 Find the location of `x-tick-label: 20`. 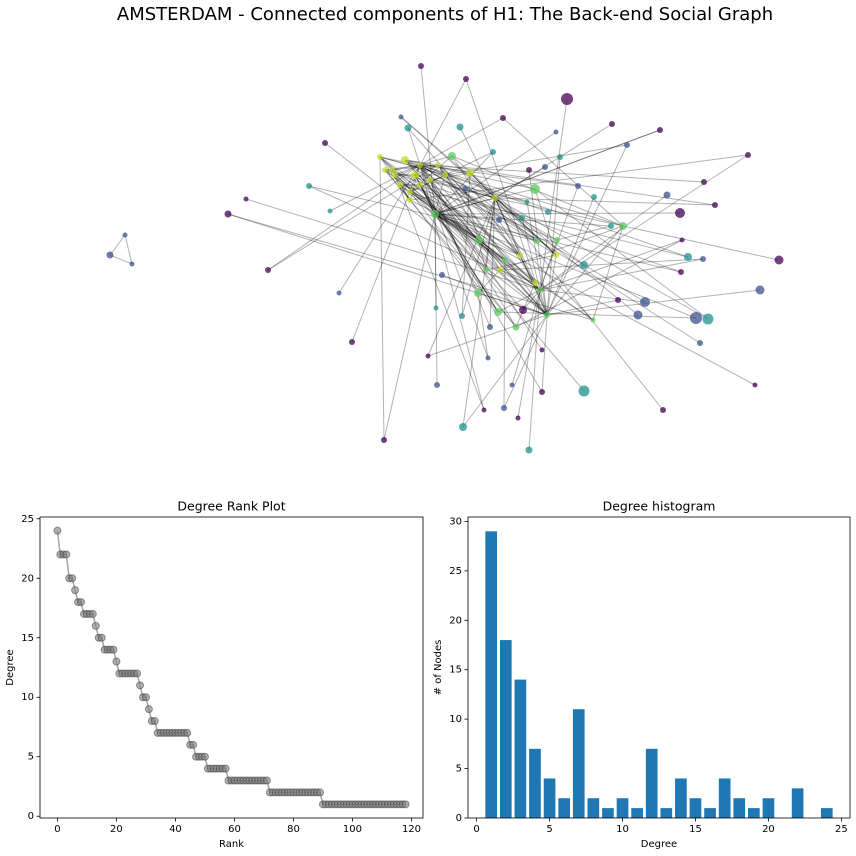

x-tick-label: 20 is located at coordinates (116, 829).